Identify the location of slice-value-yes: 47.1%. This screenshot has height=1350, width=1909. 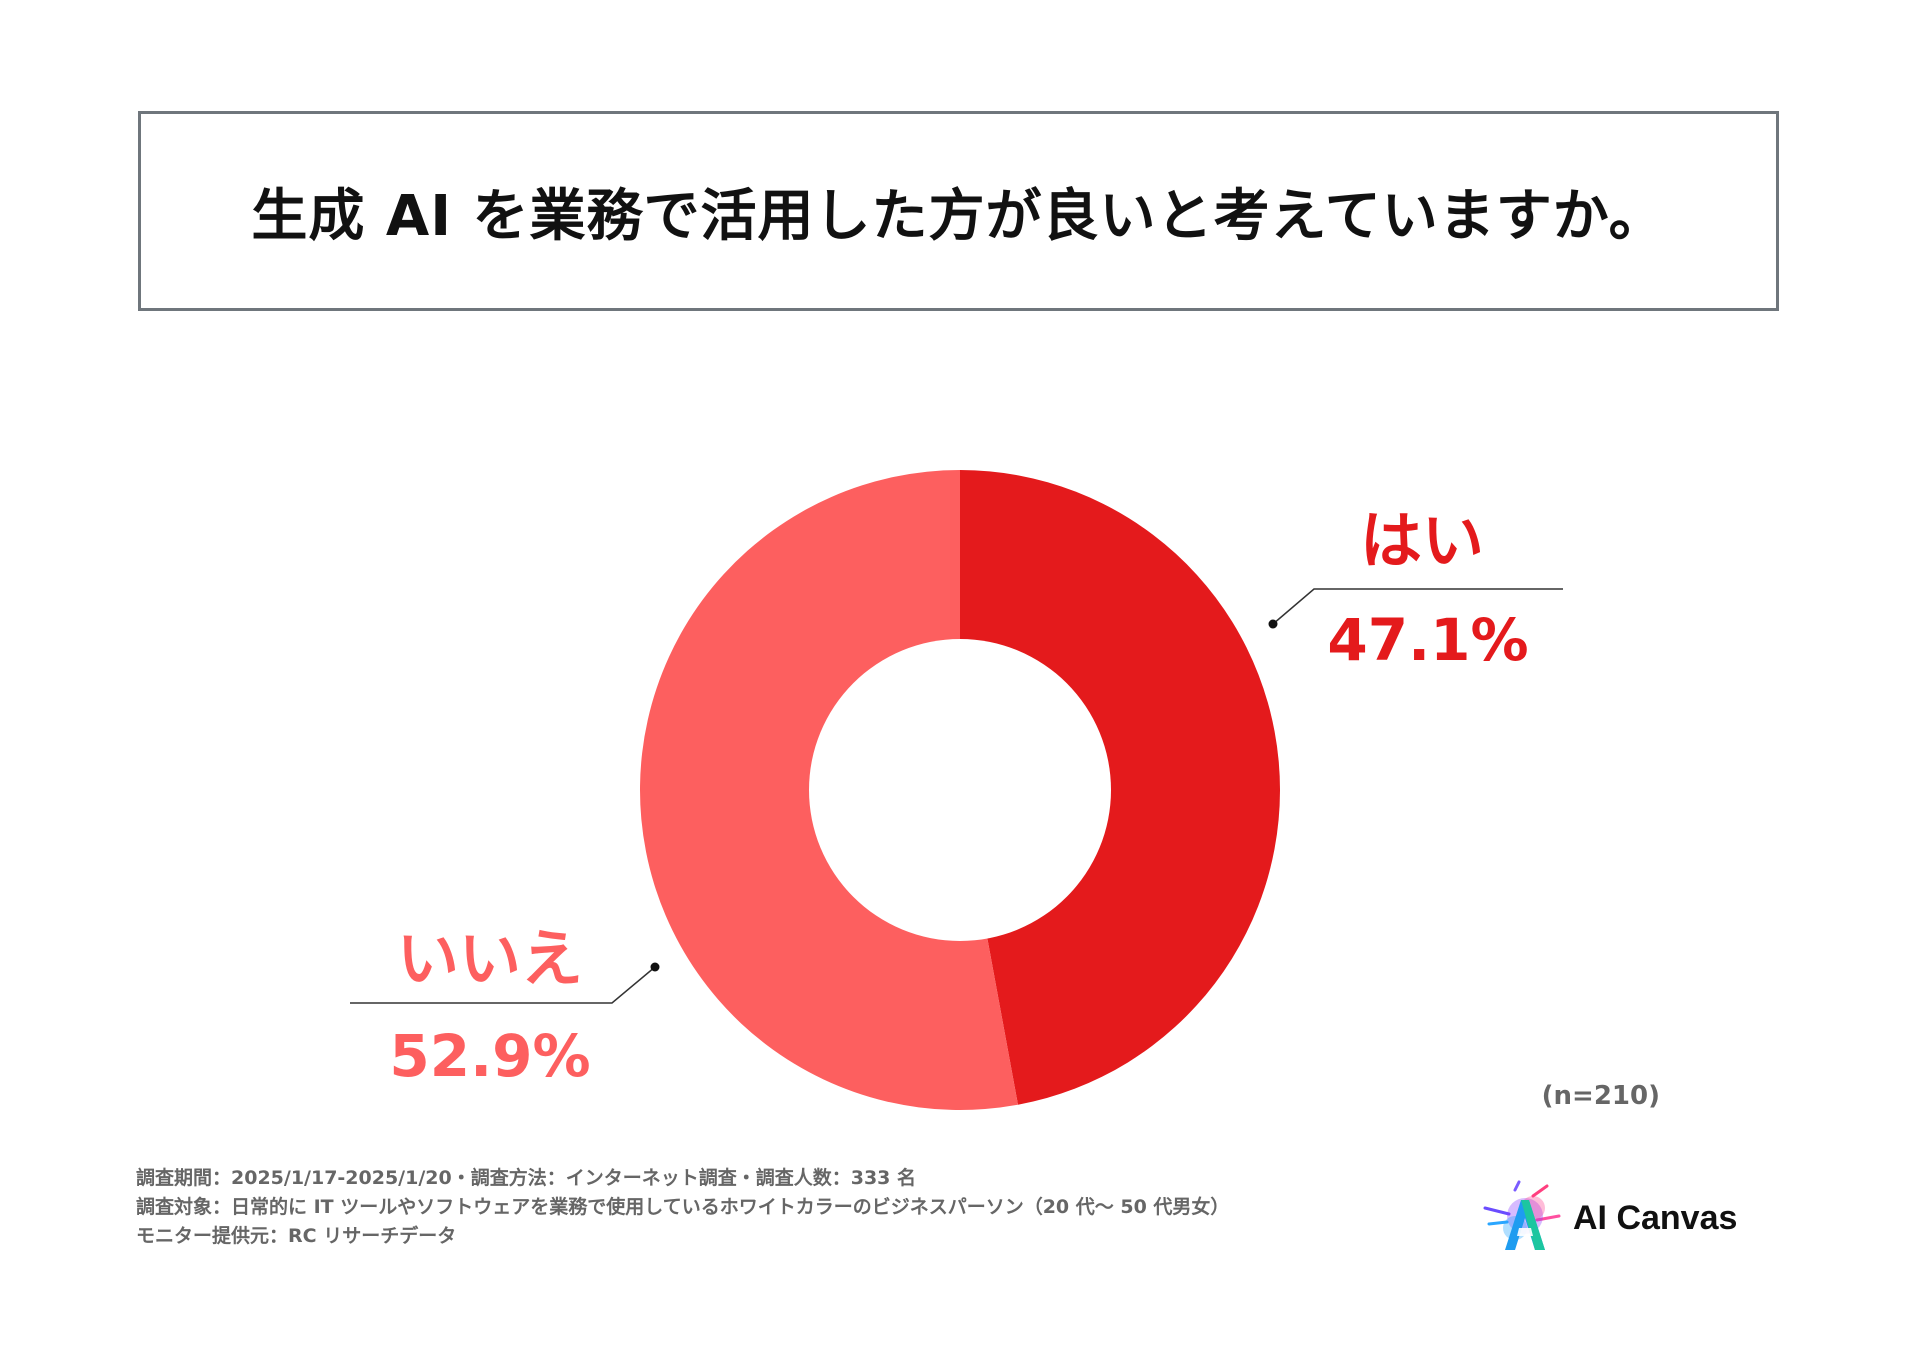
(1427, 640).